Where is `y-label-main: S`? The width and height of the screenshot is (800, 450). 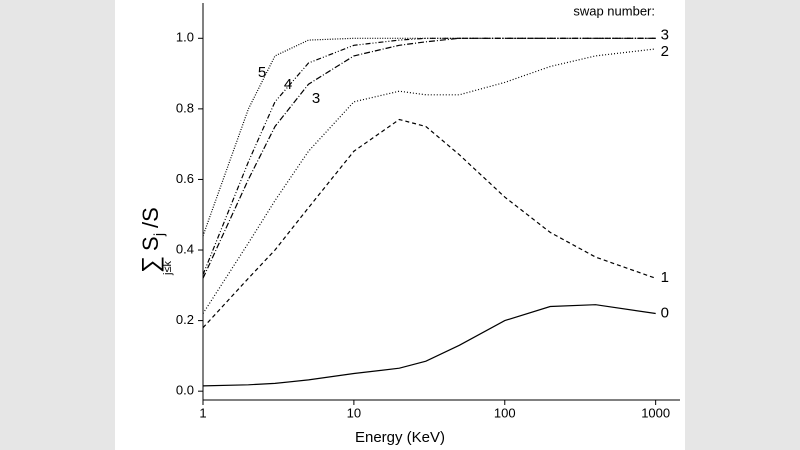 y-label-main: S is located at coordinates (150, 243).